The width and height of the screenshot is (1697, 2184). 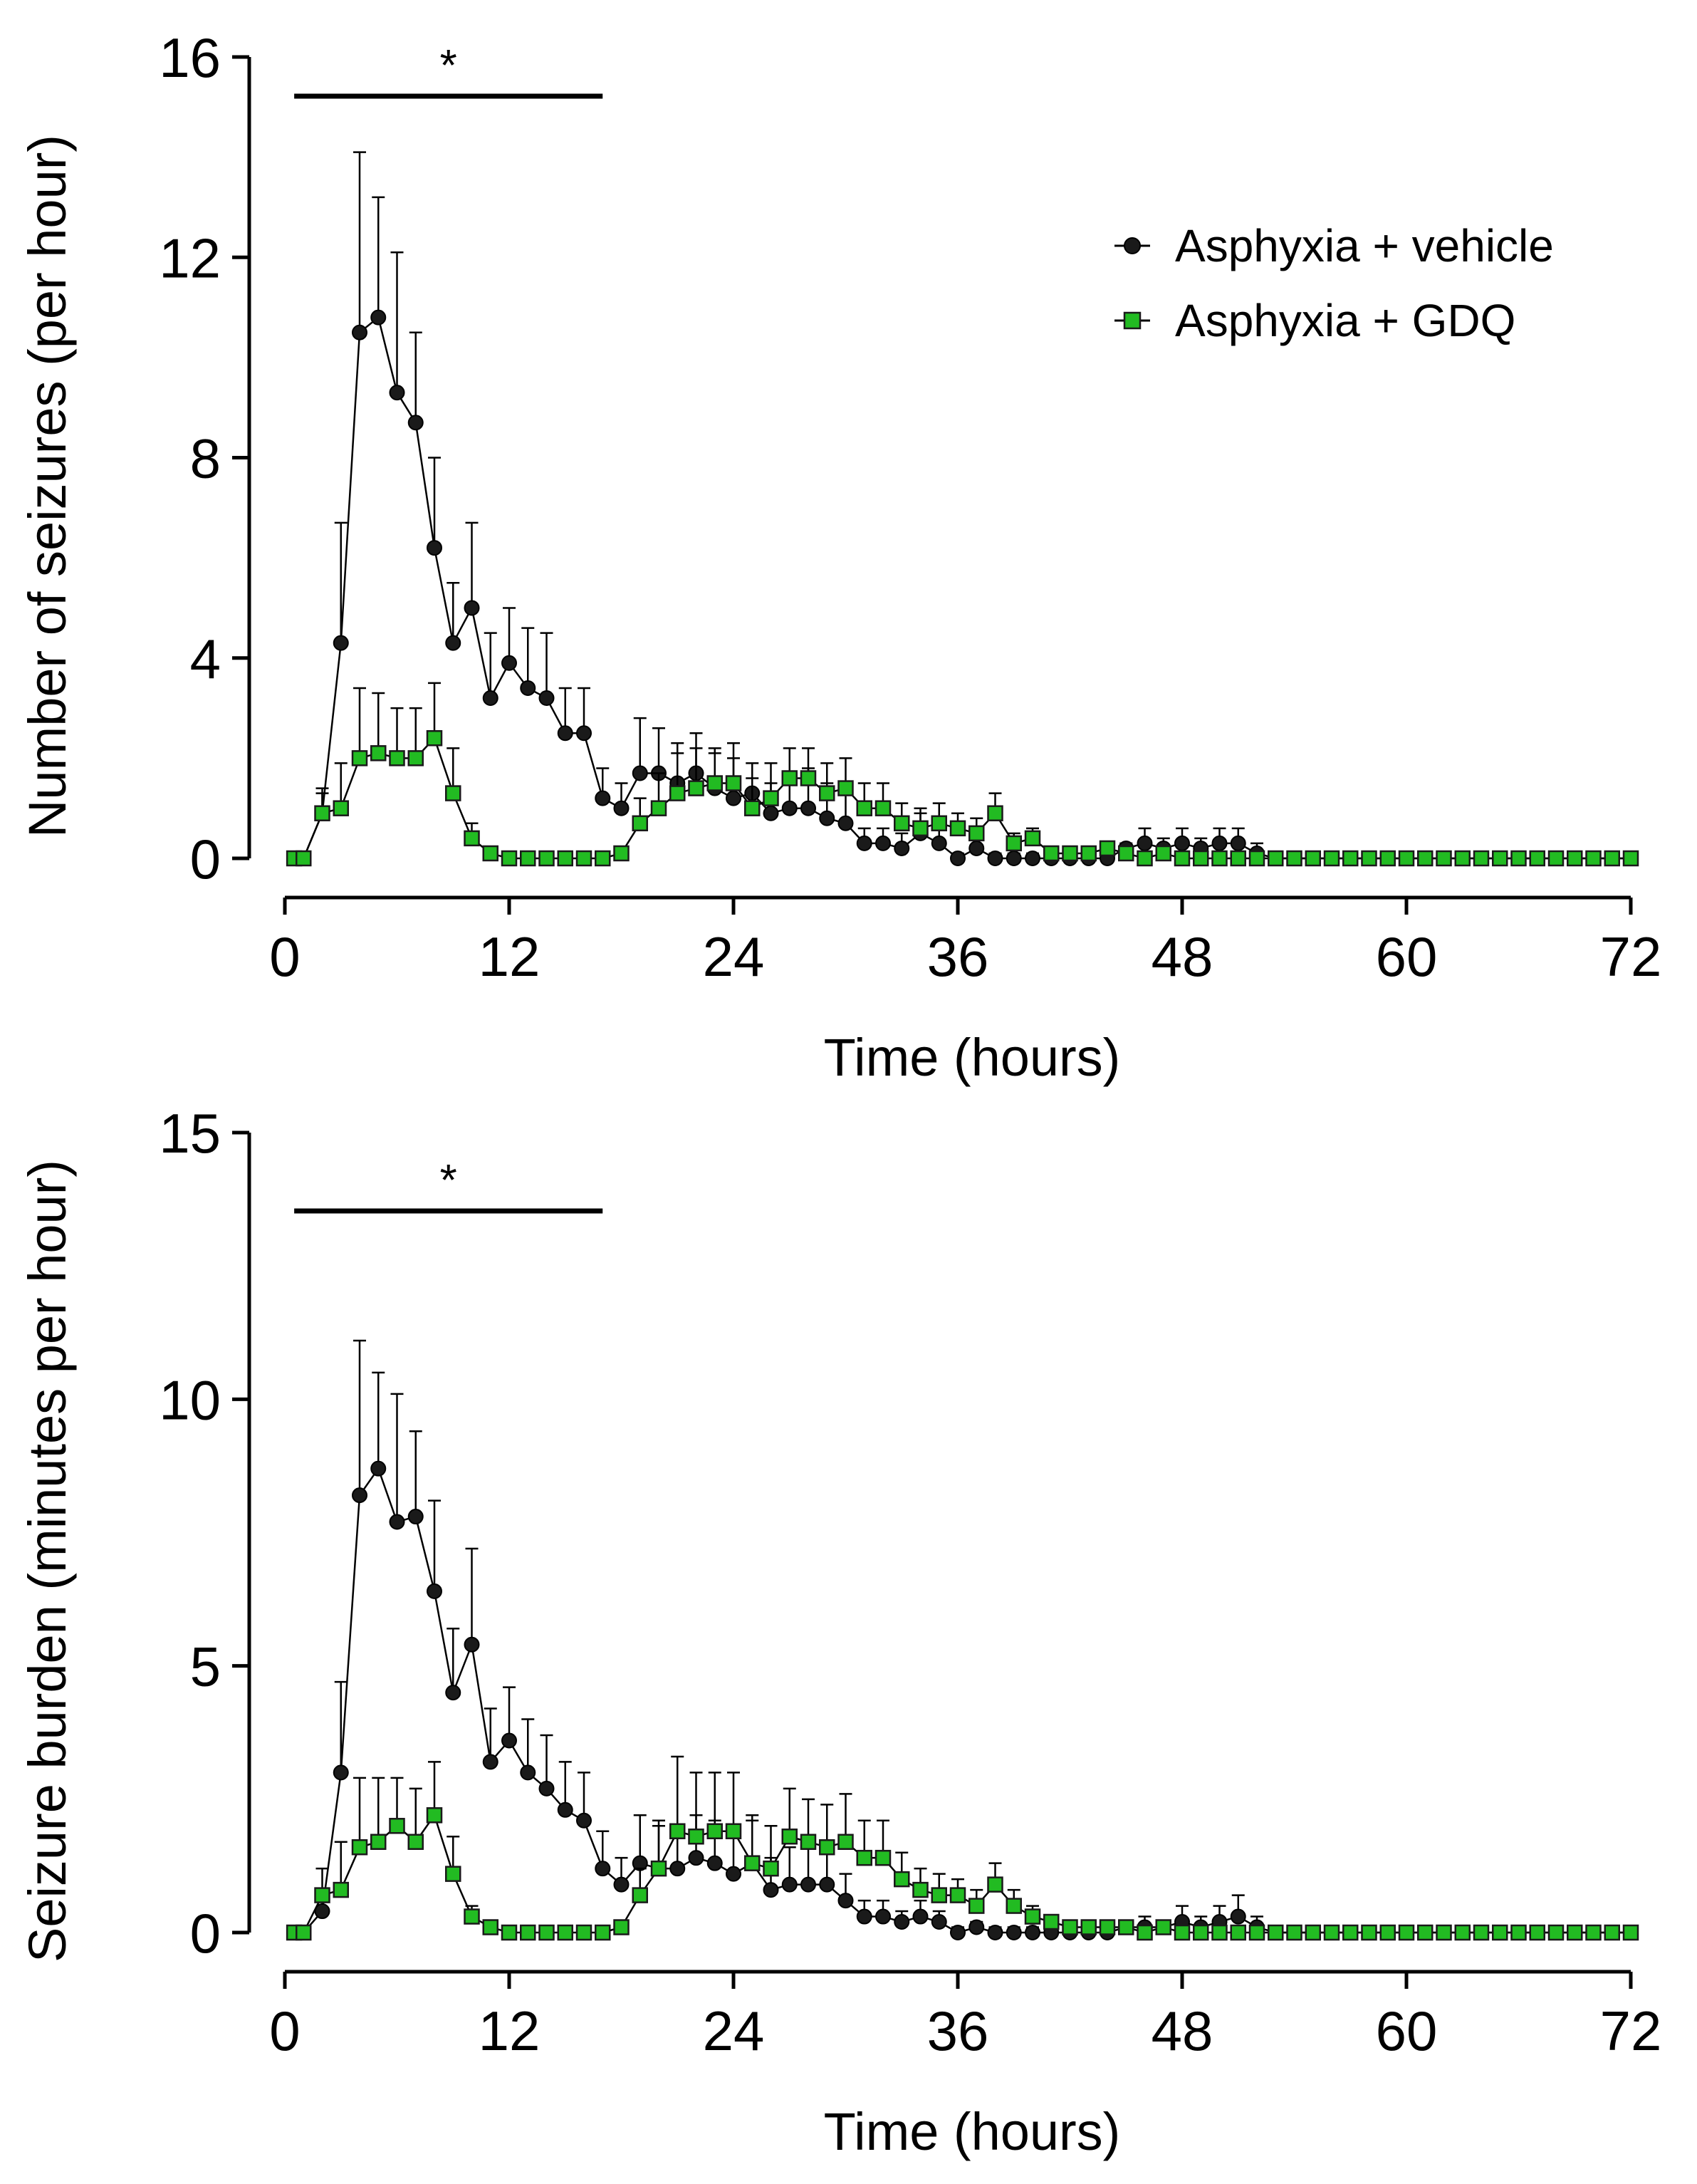 I want to click on y-tick-label: 8, so click(x=205, y=458).